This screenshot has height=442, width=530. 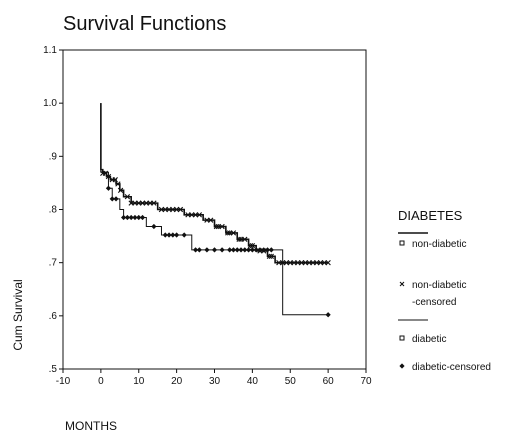 What do you see at coordinates (366, 381) in the screenshot?
I see `x-tick-label: 70` at bounding box center [366, 381].